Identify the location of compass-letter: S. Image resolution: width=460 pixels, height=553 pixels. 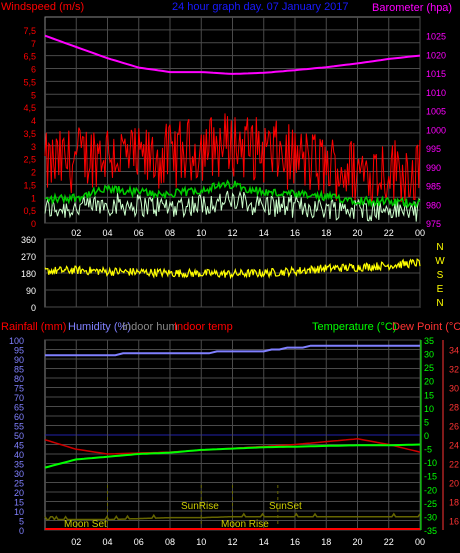
(440, 275).